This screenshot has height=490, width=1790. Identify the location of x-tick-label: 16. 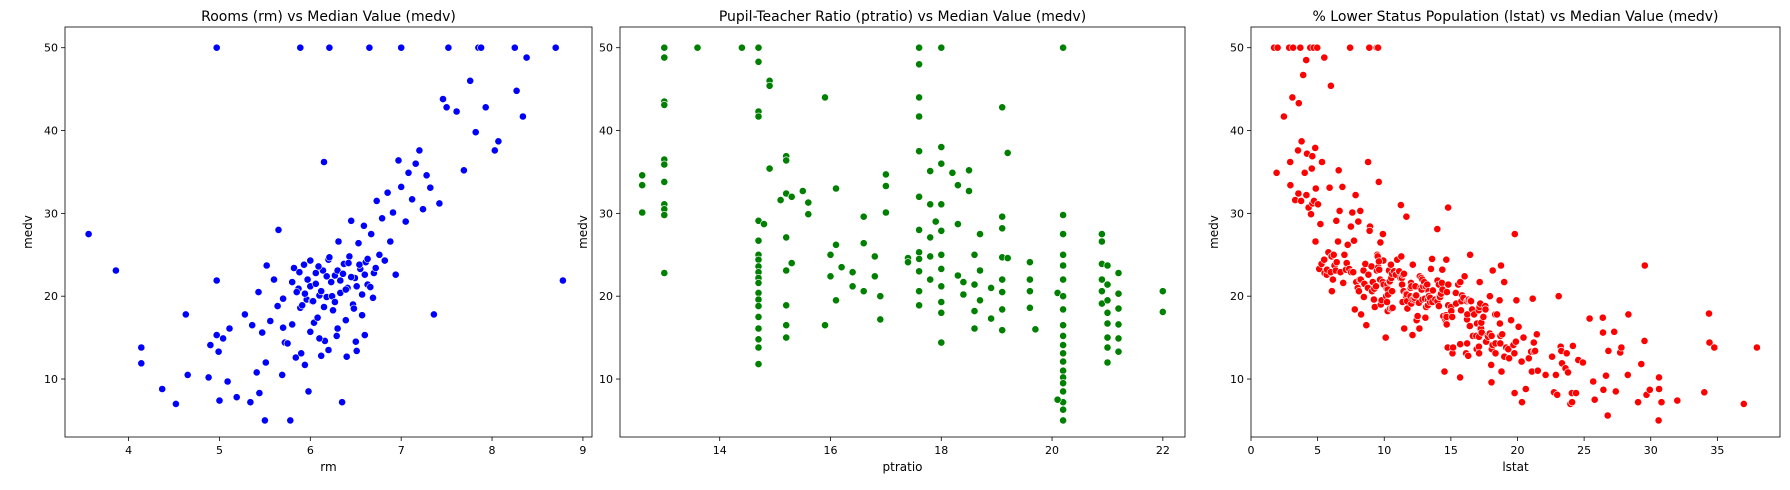
(830, 450).